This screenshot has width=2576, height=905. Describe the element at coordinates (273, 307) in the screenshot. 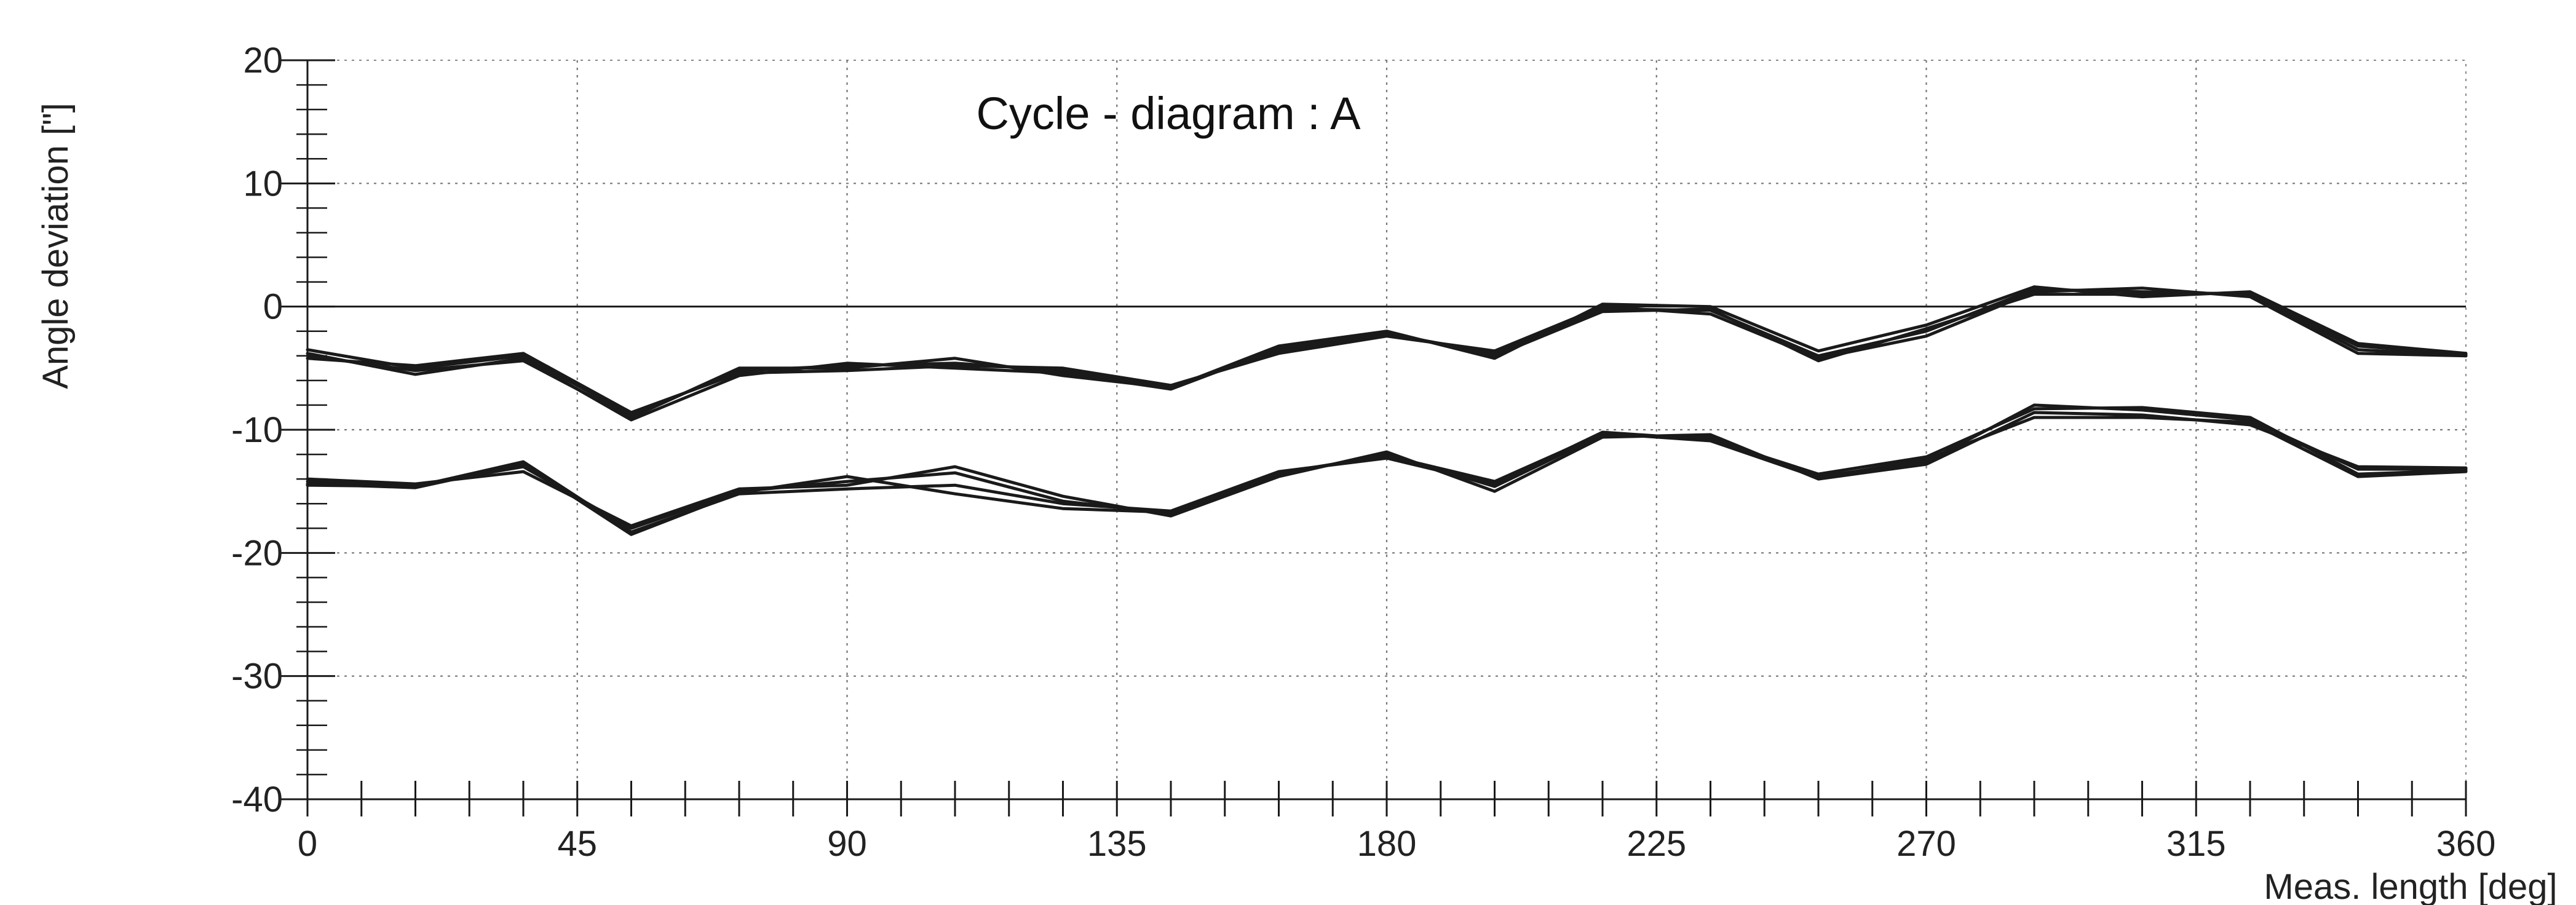

I see `y-tick-label: 0` at that location.